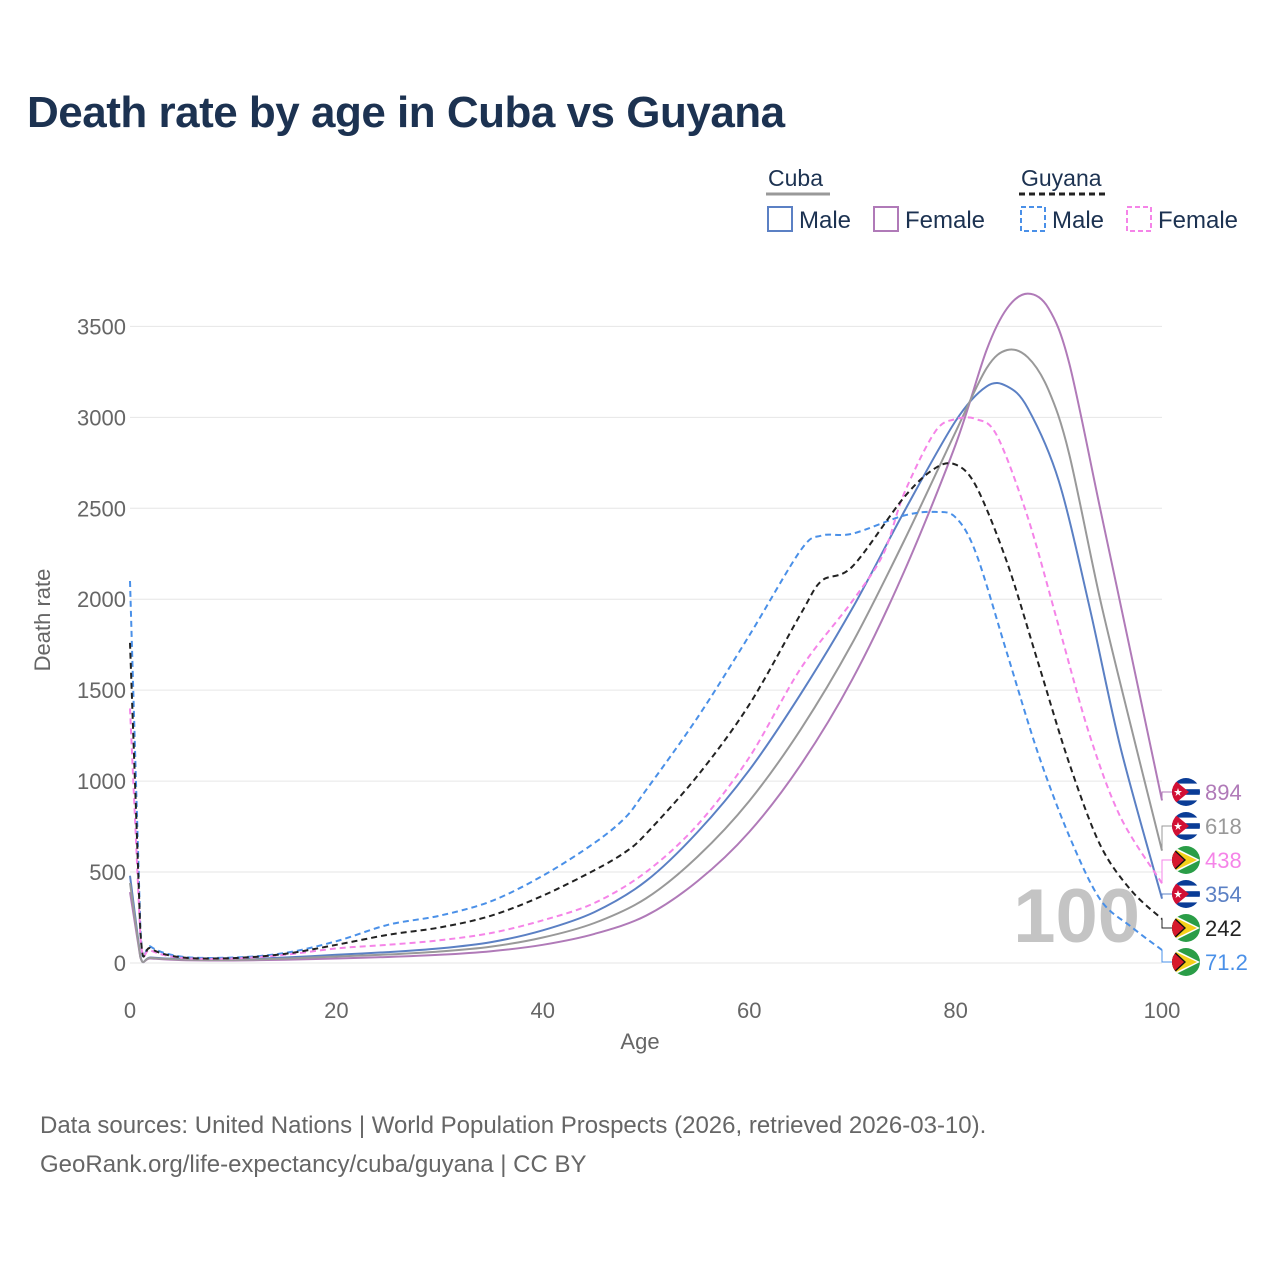 The width and height of the screenshot is (1280, 1280). I want to click on x-tick-label: 0, so click(130, 1010).